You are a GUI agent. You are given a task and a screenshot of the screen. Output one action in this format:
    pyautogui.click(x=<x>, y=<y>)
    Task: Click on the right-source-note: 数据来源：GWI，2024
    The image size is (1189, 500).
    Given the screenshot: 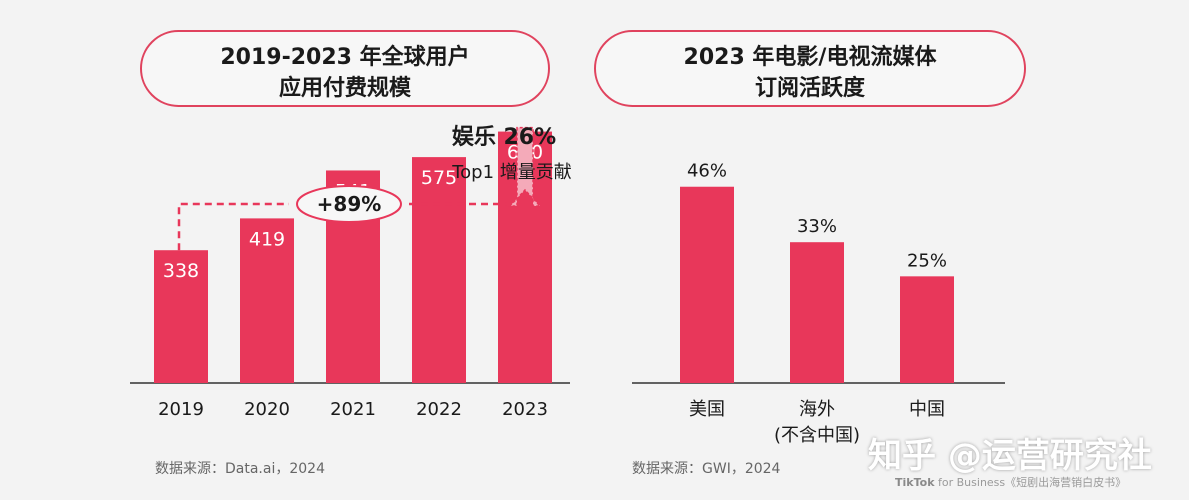 What is the action you would take?
    pyautogui.click(x=706, y=469)
    